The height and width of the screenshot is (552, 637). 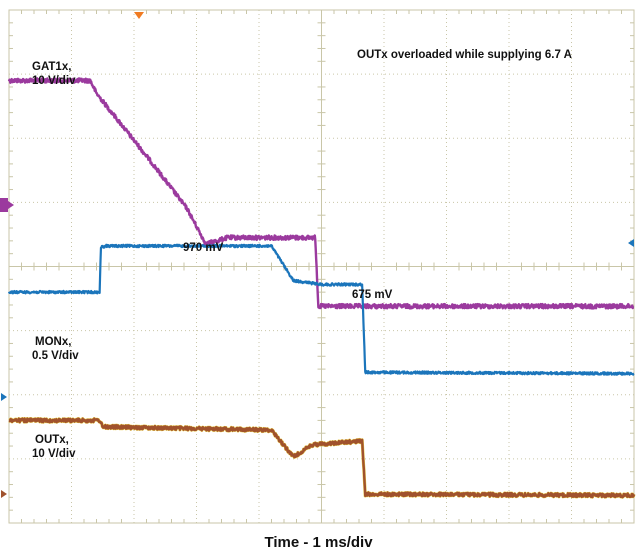 I want to click on gate-channel-scale: 10 V/div, so click(x=54, y=81).